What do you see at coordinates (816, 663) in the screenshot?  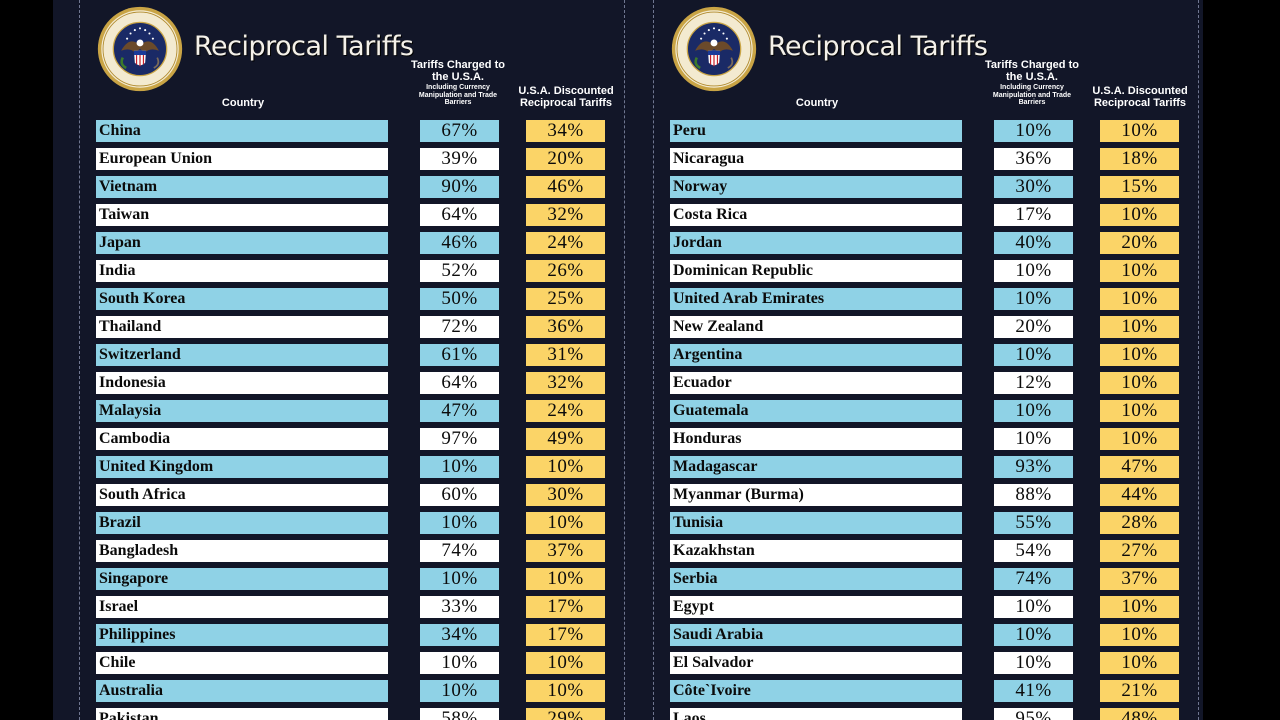 I see `country-cell: El Salvador` at bounding box center [816, 663].